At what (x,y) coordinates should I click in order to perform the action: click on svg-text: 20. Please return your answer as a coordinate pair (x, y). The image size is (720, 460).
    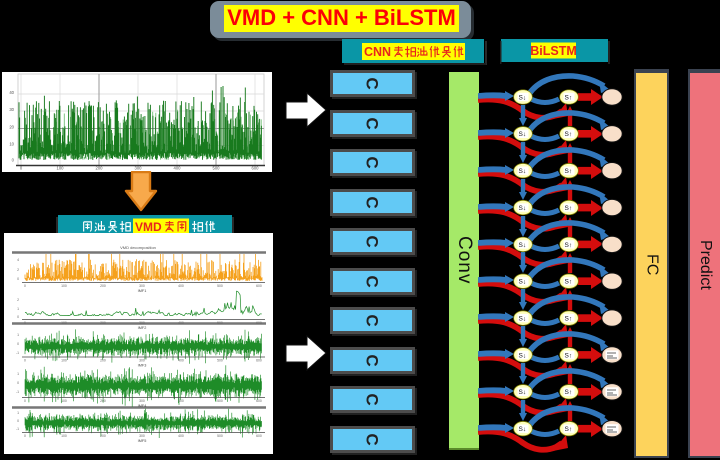
    Looking at the image, I should click on (11, 127).